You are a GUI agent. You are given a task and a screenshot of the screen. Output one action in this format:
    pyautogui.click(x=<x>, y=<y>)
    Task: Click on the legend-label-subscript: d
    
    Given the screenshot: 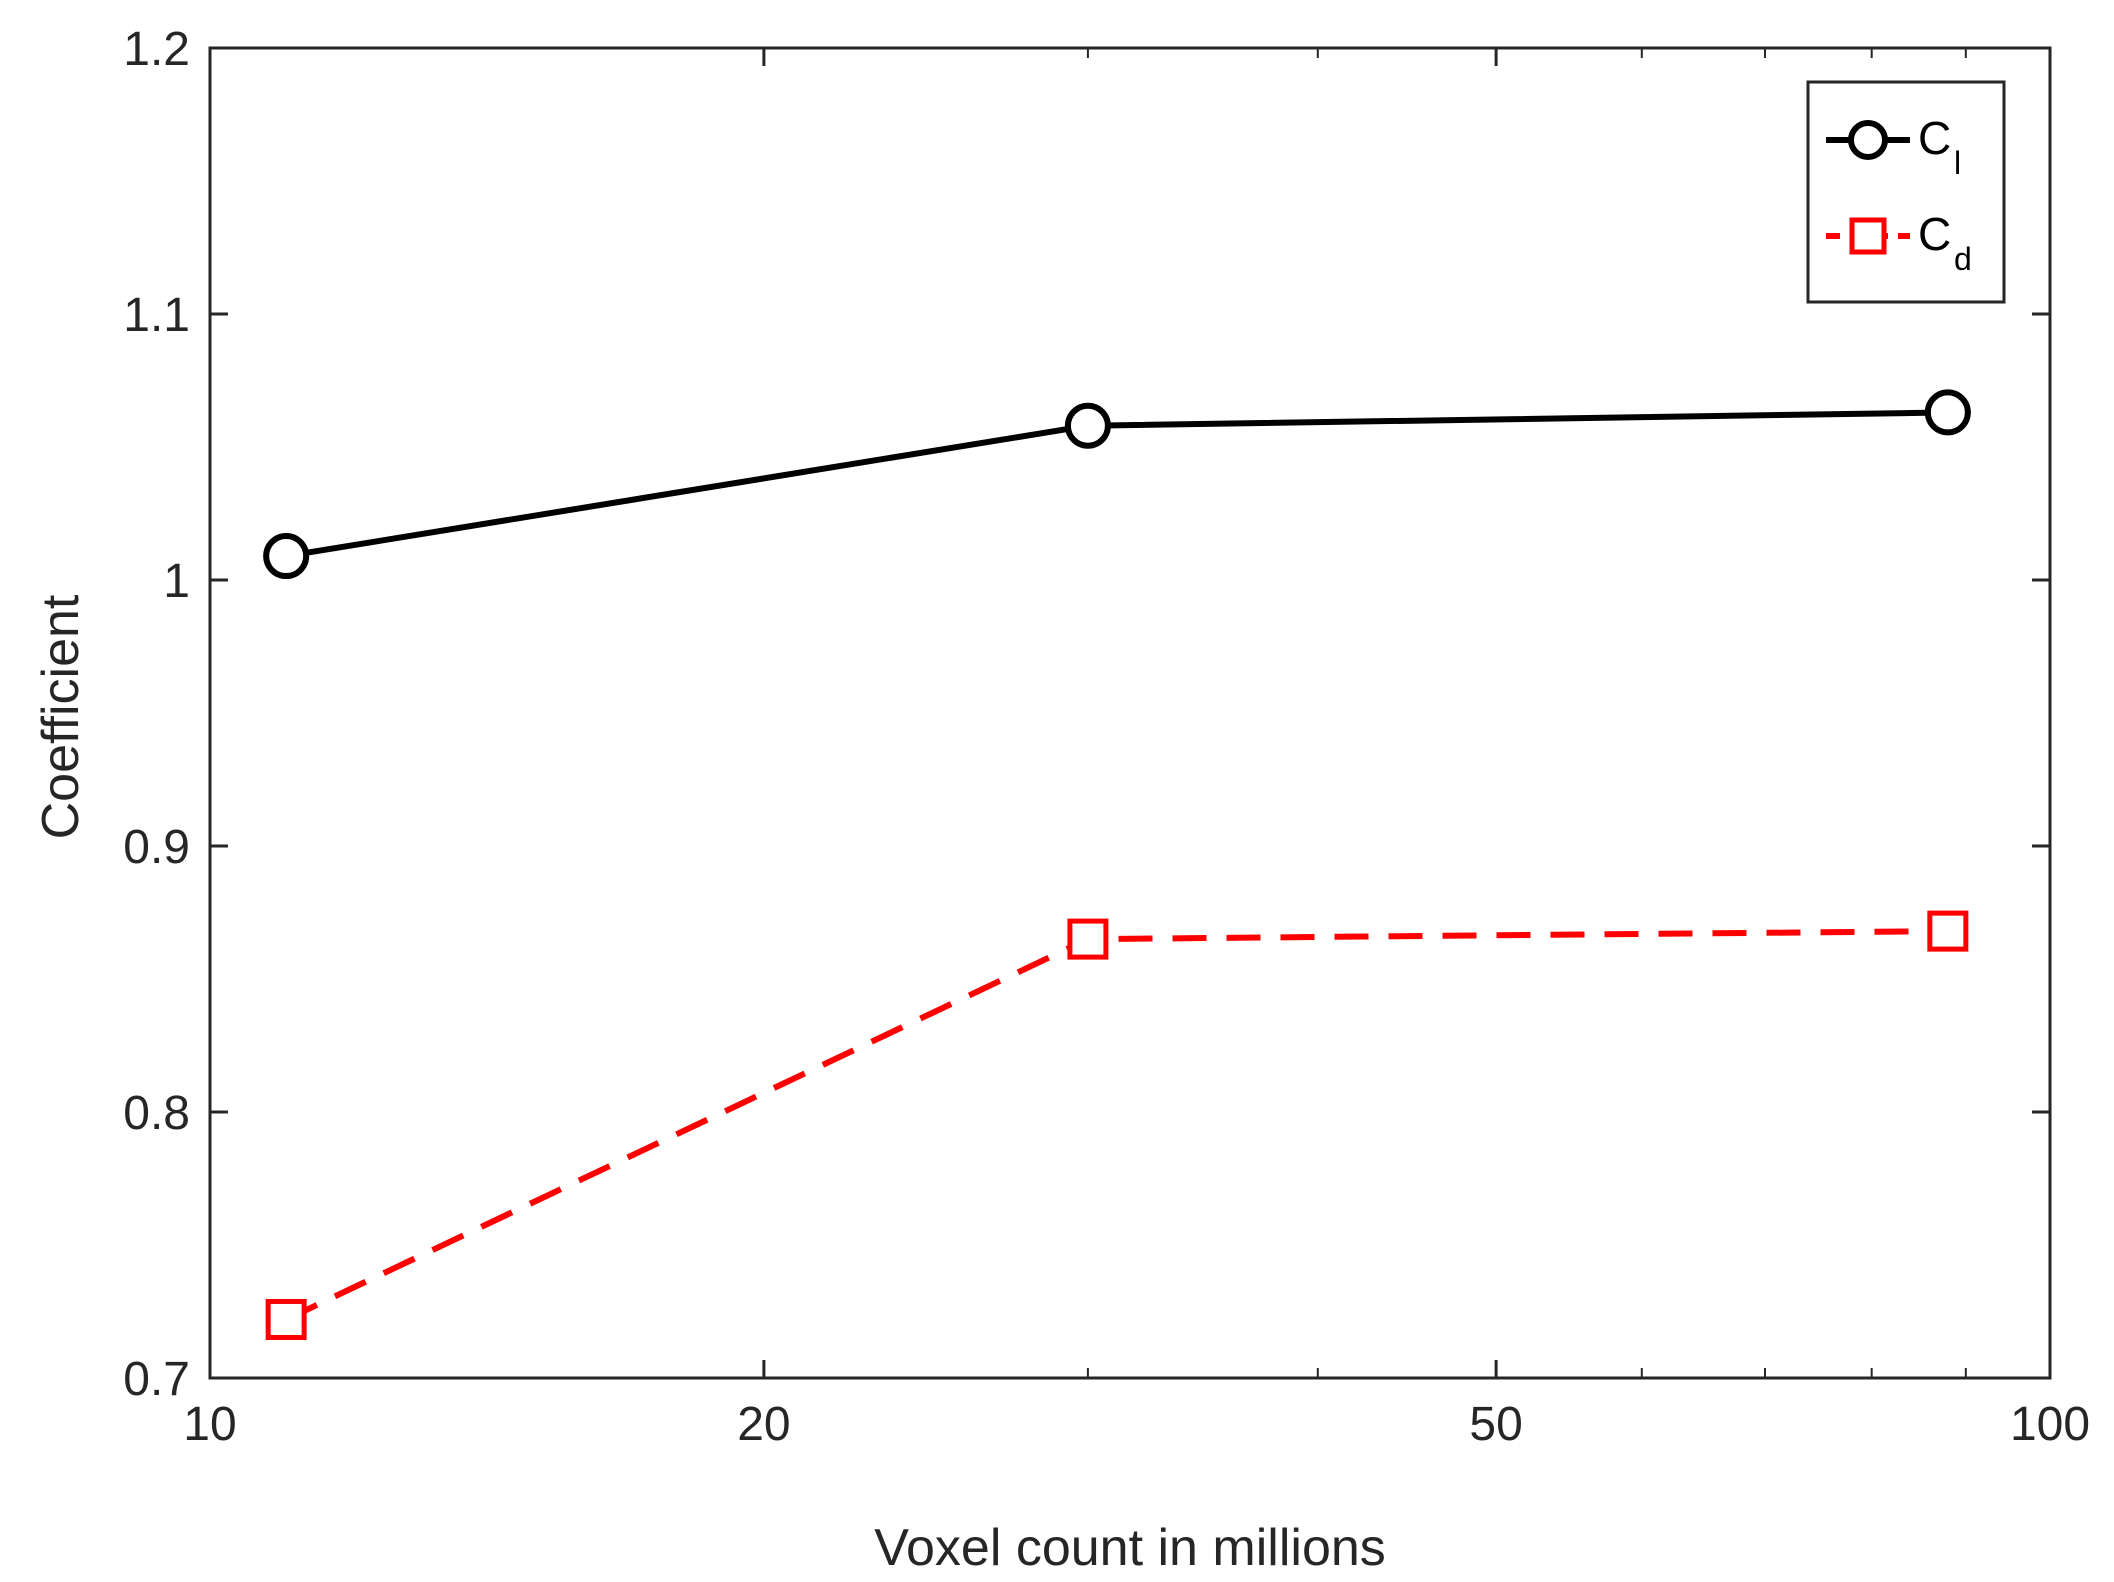 What is the action you would take?
    pyautogui.click(x=1963, y=259)
    